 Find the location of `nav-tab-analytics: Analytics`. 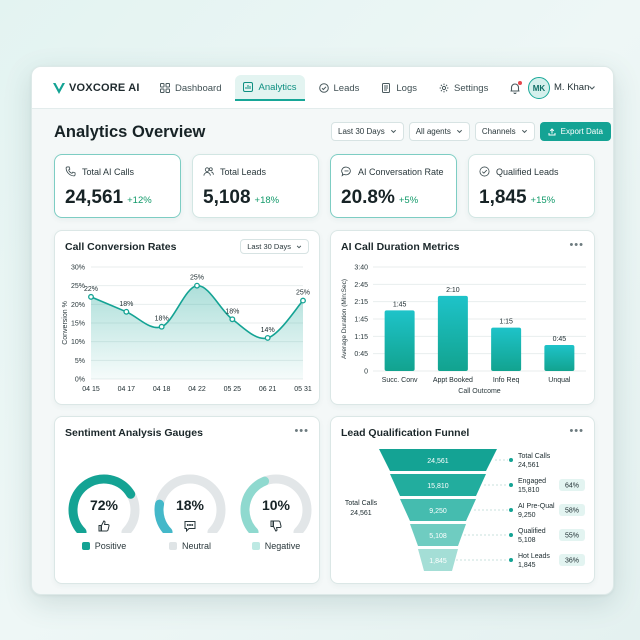

nav-tab-analytics: Analytics is located at coordinates (270, 88).